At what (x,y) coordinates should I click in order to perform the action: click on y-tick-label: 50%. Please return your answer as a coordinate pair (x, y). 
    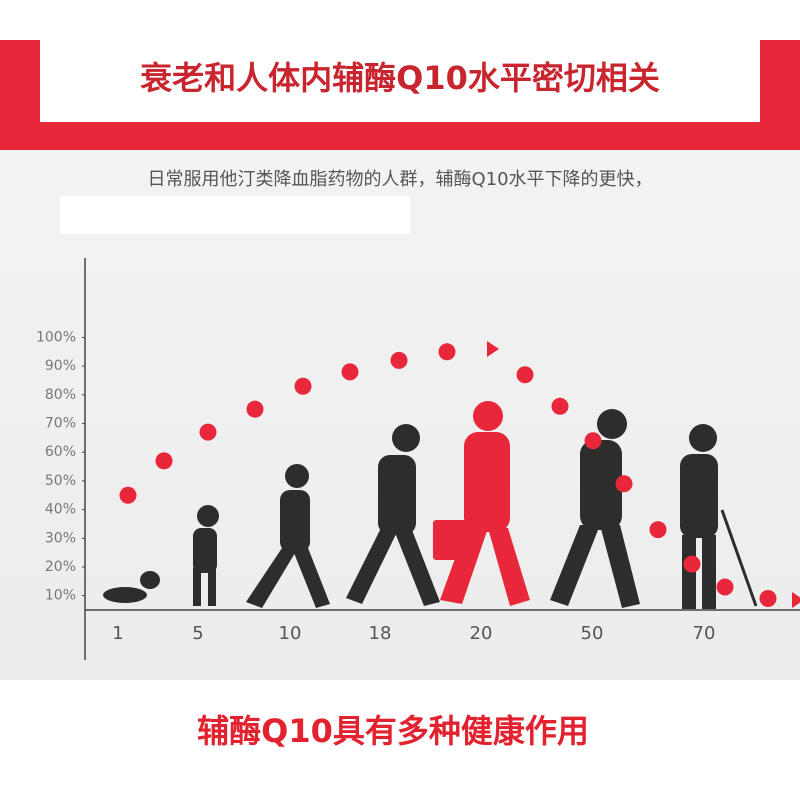
    Looking at the image, I should click on (60, 481).